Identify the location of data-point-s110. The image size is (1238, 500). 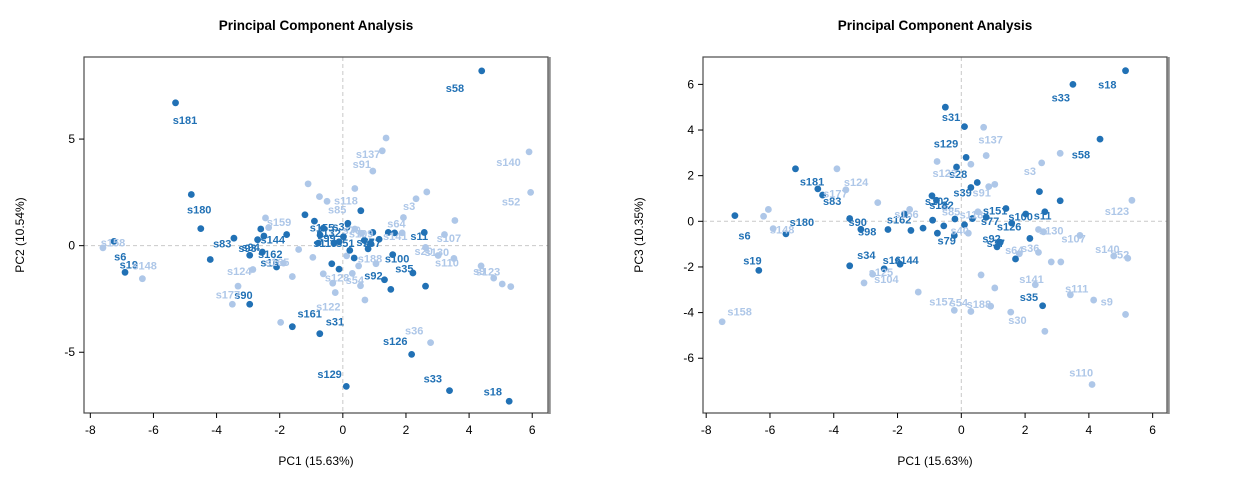
(454, 258).